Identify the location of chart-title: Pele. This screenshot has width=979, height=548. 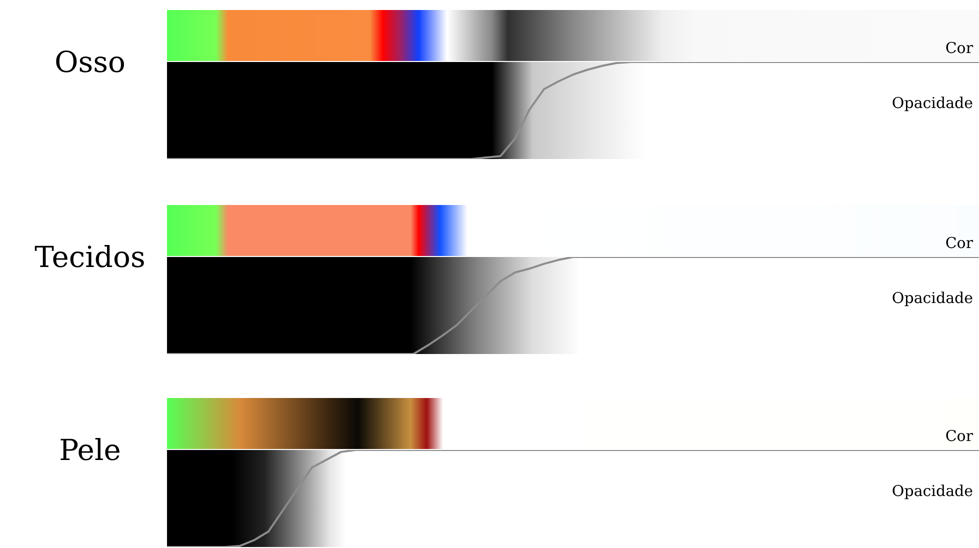
(90, 450).